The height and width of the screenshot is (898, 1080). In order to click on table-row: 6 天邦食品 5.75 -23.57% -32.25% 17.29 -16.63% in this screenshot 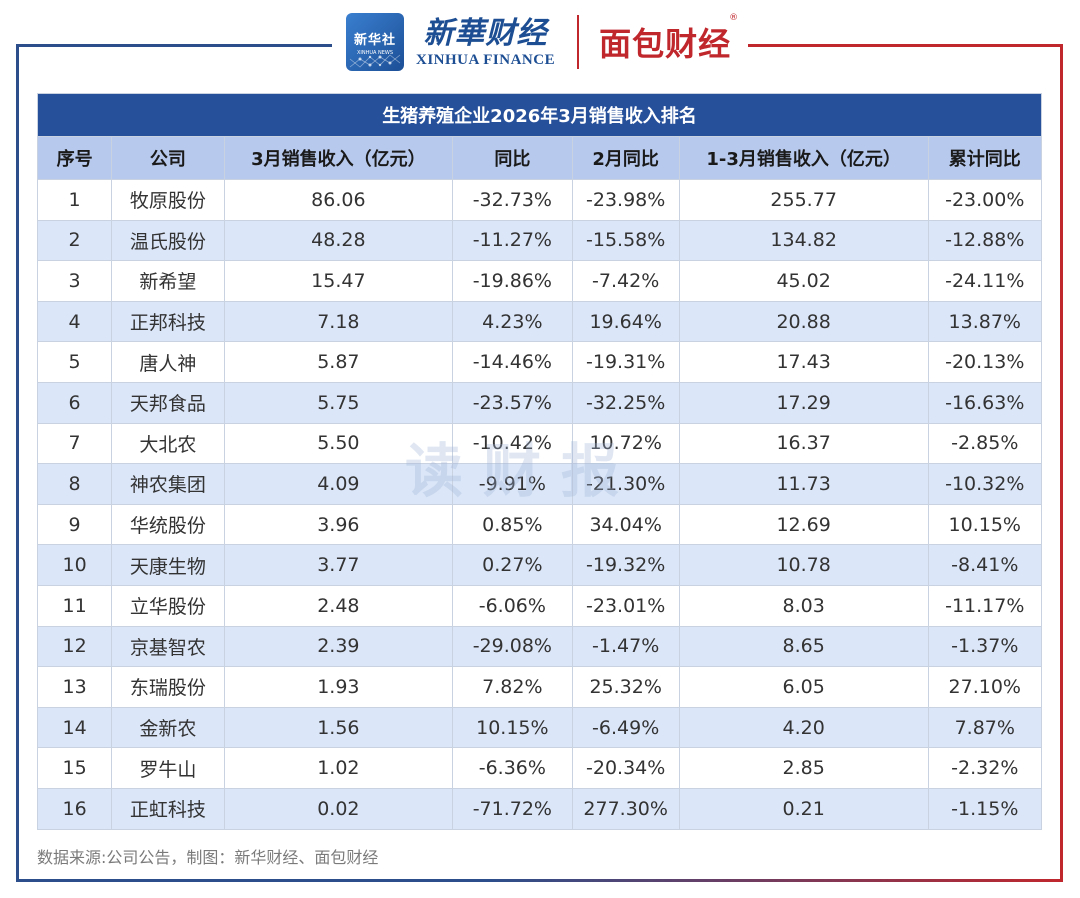, I will do `click(539, 402)`.